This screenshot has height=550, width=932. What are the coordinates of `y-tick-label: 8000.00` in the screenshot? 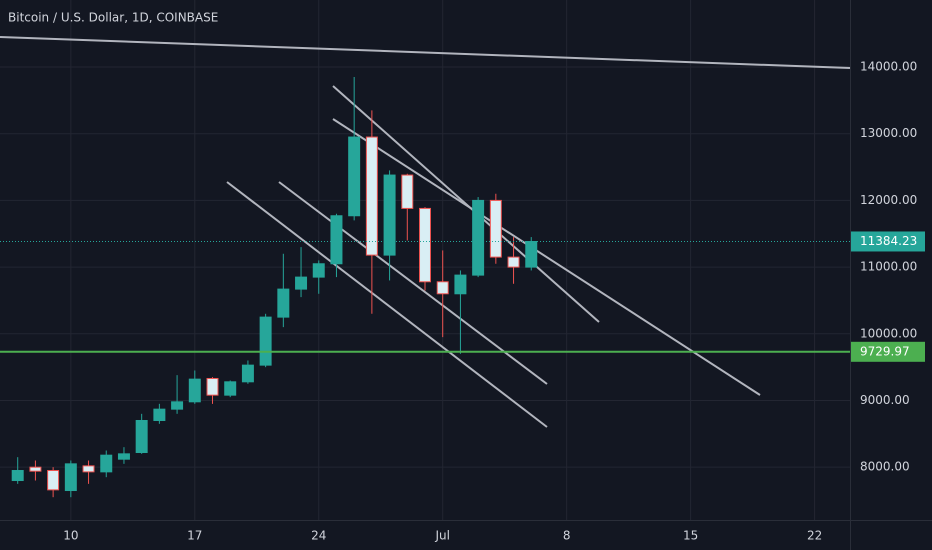 It's located at (885, 467).